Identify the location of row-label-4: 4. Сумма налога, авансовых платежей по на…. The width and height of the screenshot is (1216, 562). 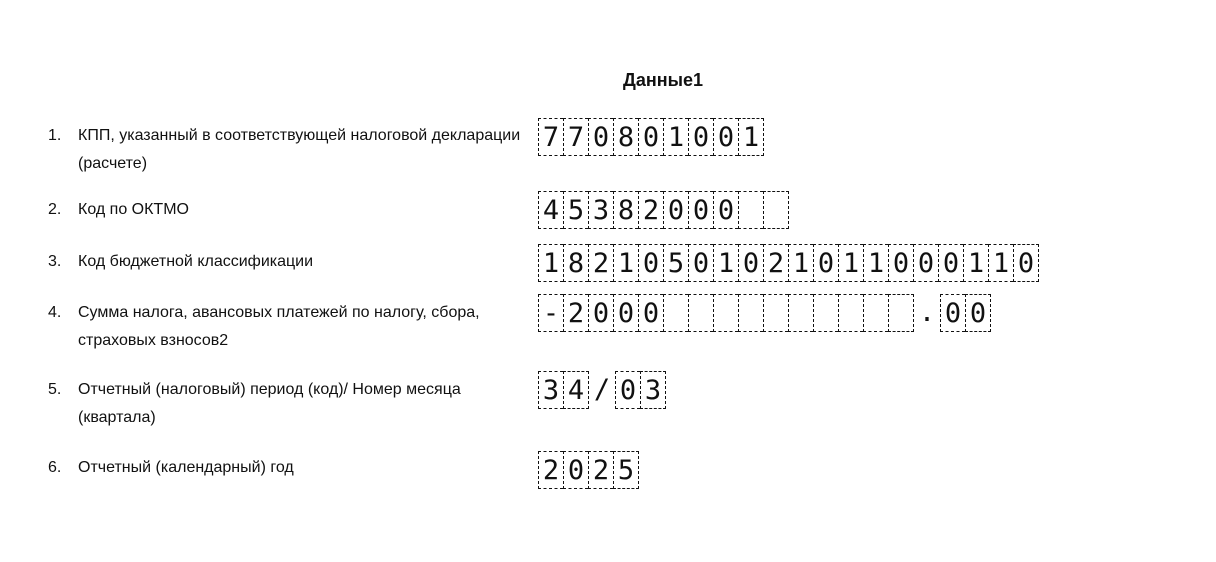
(268, 327).